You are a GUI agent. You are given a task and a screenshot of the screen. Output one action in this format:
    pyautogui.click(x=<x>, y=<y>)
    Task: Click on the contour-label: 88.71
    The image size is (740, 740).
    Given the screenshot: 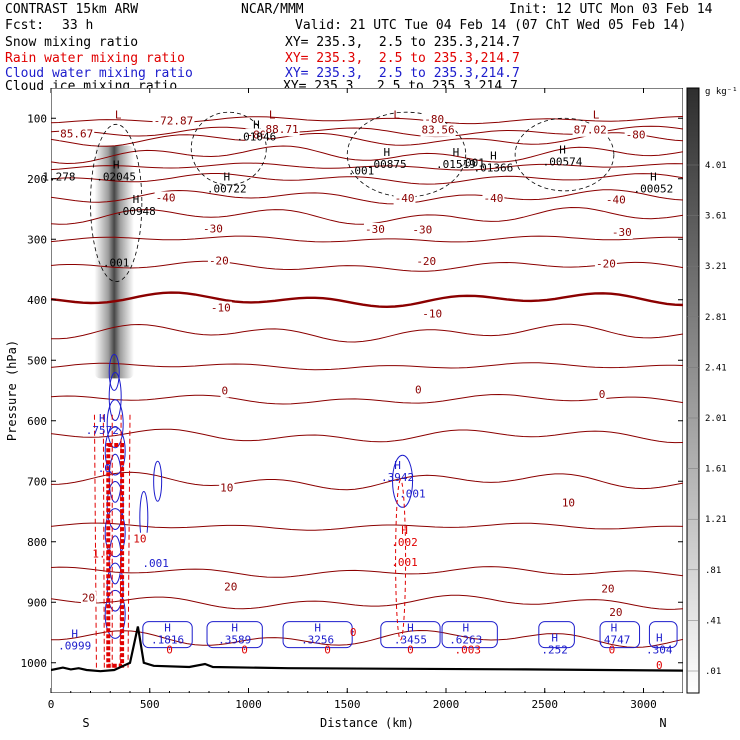 What is the action you would take?
    pyautogui.click(x=282, y=129)
    